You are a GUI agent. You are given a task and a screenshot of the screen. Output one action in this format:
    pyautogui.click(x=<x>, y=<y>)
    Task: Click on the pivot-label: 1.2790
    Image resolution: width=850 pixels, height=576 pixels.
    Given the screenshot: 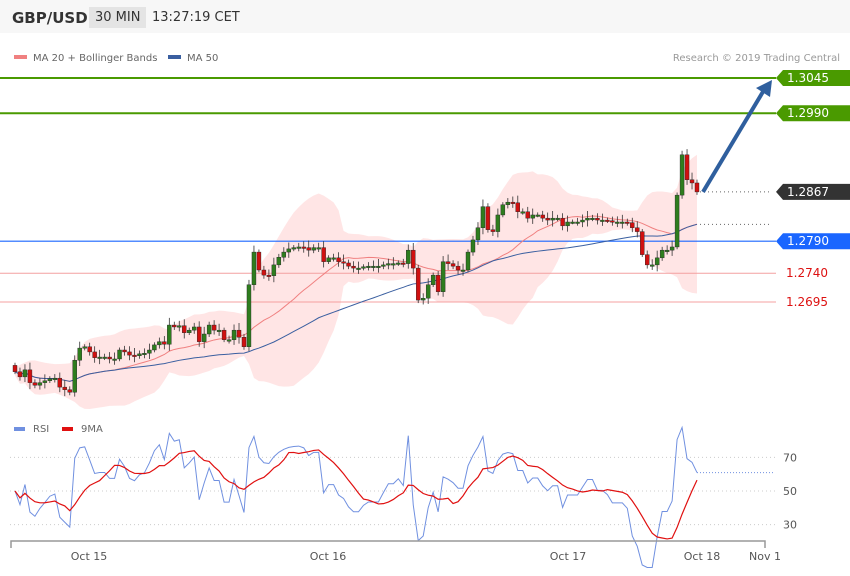 What is the action you would take?
    pyautogui.click(x=808, y=241)
    